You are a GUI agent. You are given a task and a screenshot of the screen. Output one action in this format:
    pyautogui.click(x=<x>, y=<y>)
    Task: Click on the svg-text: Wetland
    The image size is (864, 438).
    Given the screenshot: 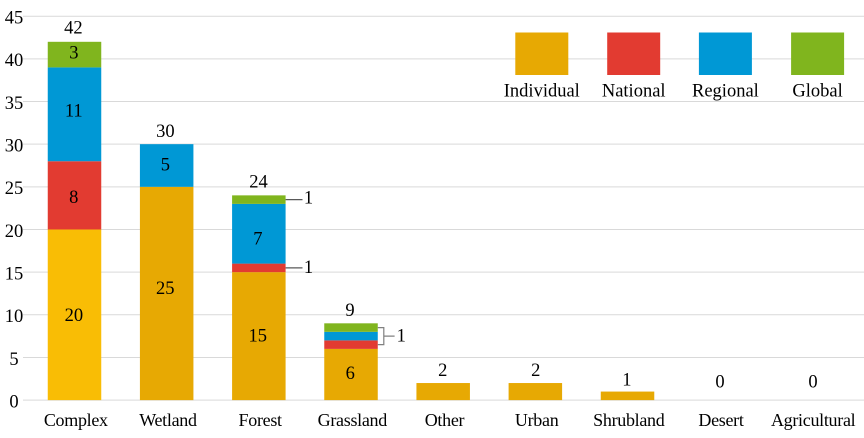 What is the action you would take?
    pyautogui.click(x=168, y=420)
    